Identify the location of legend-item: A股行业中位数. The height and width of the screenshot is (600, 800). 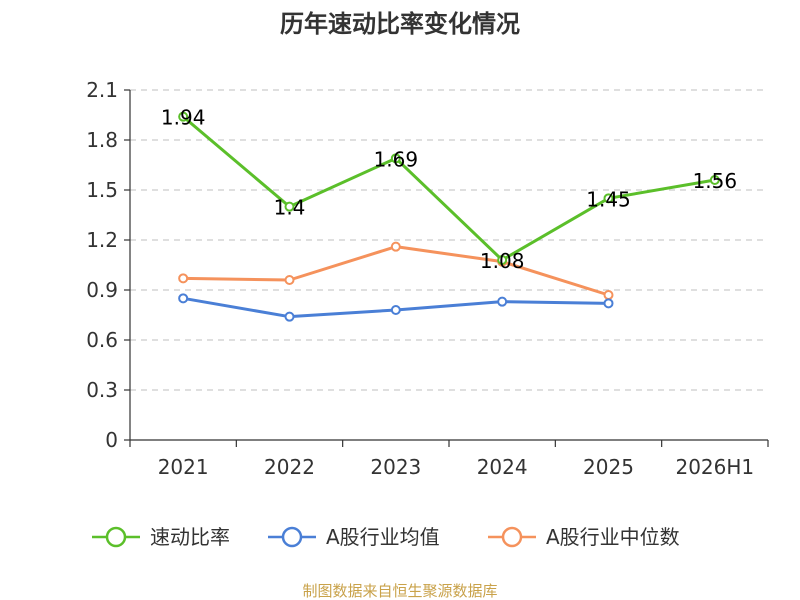
(584, 537).